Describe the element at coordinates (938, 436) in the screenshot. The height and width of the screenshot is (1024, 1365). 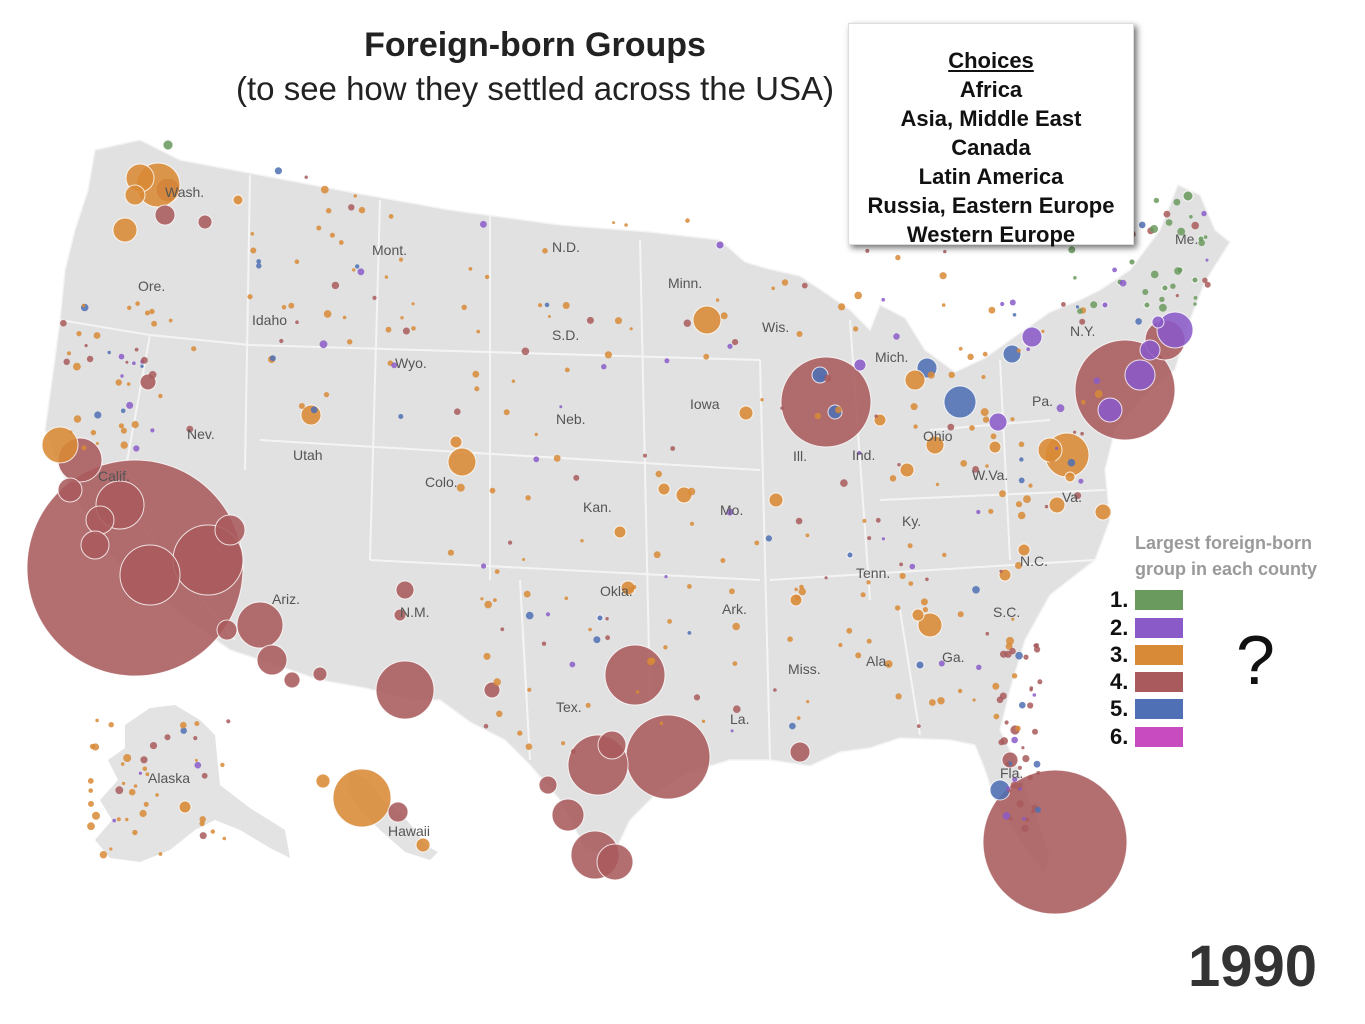
I see `state-label: Ohio` at that location.